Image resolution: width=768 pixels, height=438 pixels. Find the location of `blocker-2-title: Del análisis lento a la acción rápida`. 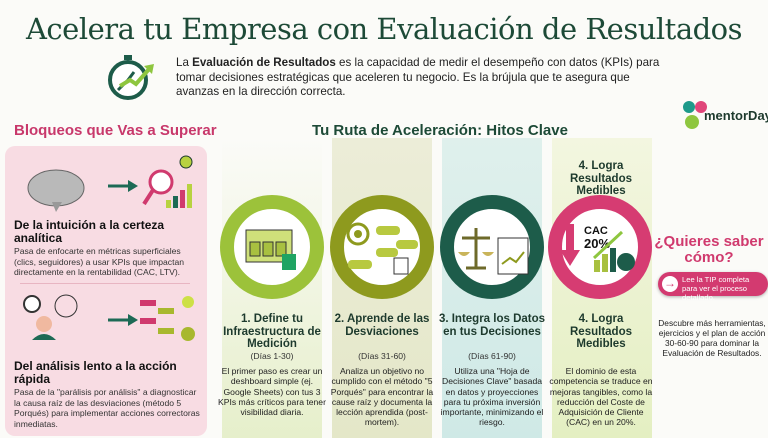

blocker-2-title: Del análisis lento a la acción rápida is located at coordinates (95, 372).